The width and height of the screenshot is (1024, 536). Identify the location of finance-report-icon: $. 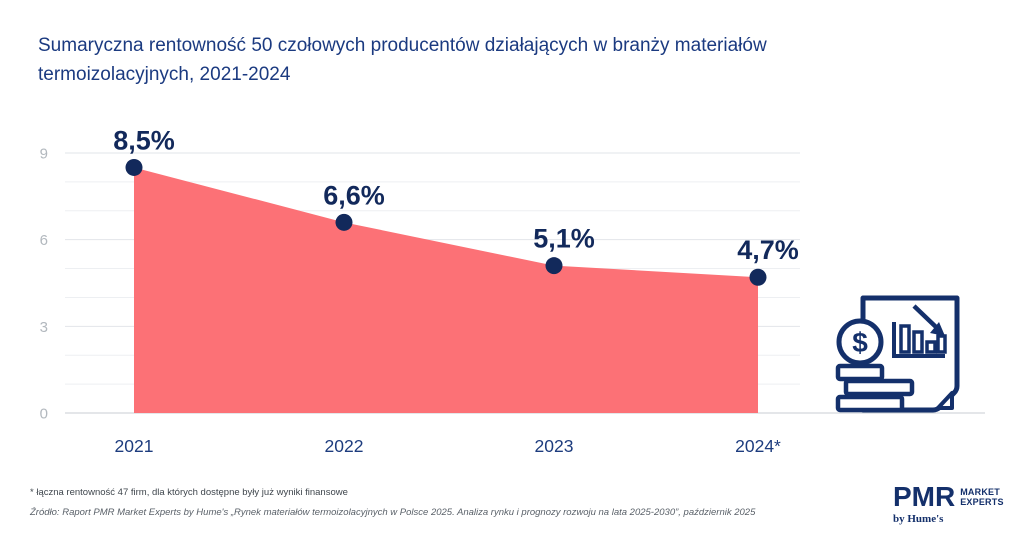
(897, 354).